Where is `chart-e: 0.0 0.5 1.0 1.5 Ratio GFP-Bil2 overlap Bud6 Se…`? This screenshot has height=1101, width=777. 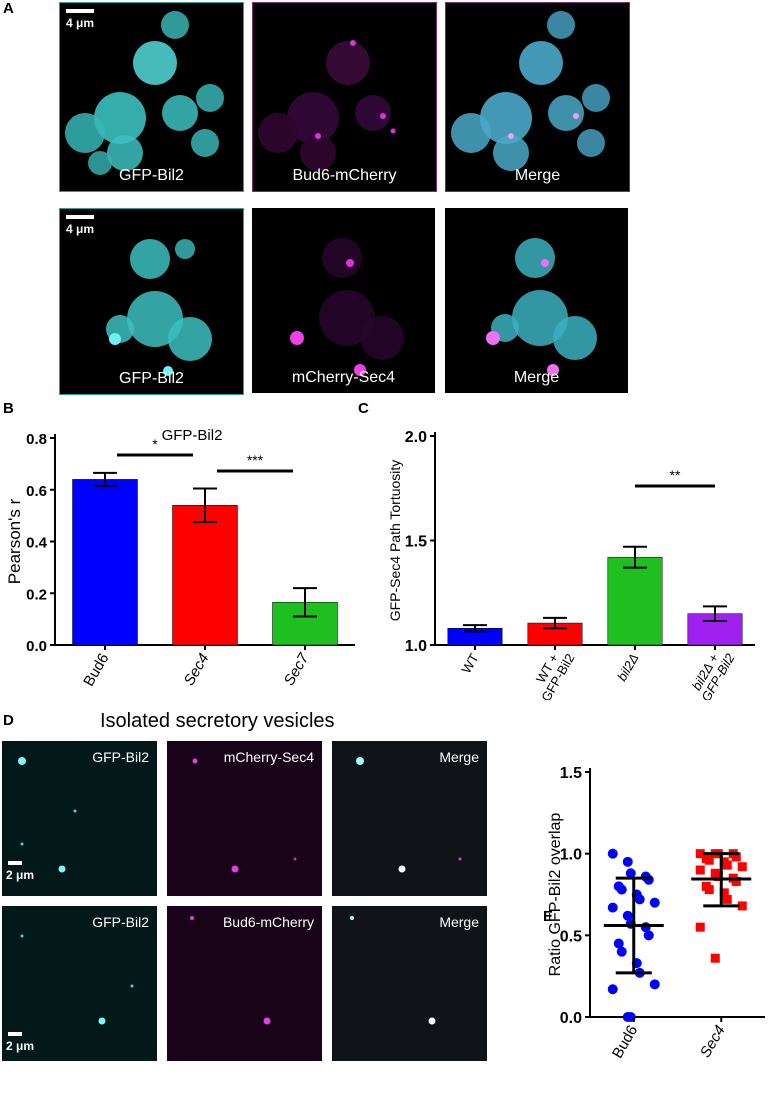
chart-e: 0.0 0.5 1.0 1.5 Ratio GFP-Bil2 overlap Bud6 Se… is located at coordinates (656, 913).